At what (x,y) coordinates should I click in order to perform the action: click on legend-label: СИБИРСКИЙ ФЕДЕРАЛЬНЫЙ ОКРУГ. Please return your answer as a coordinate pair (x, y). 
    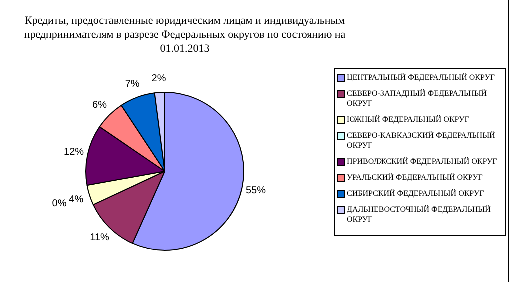
    Looking at the image, I should click on (415, 194).